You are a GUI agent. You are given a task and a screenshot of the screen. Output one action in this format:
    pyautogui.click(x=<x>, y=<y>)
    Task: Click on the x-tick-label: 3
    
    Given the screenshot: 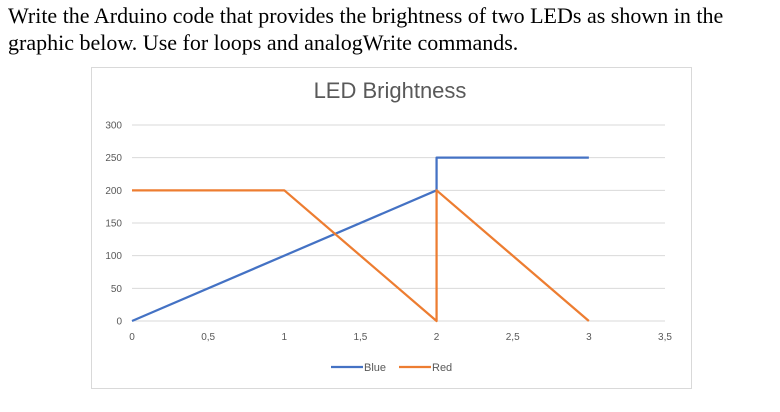 What is the action you would take?
    pyautogui.click(x=589, y=337)
    